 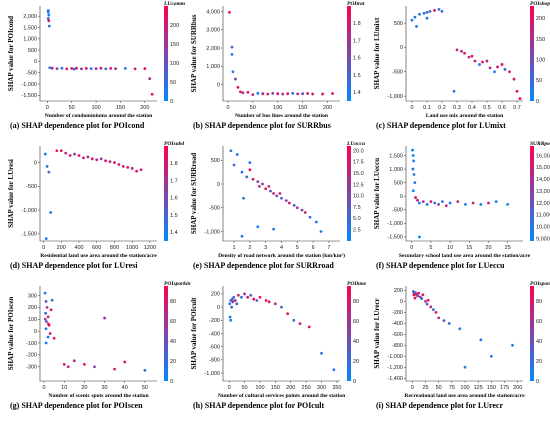 What do you see at coordinates (358, 151) in the screenshot?
I see `colorbar-tick-label: 20.0` at bounding box center [358, 151].